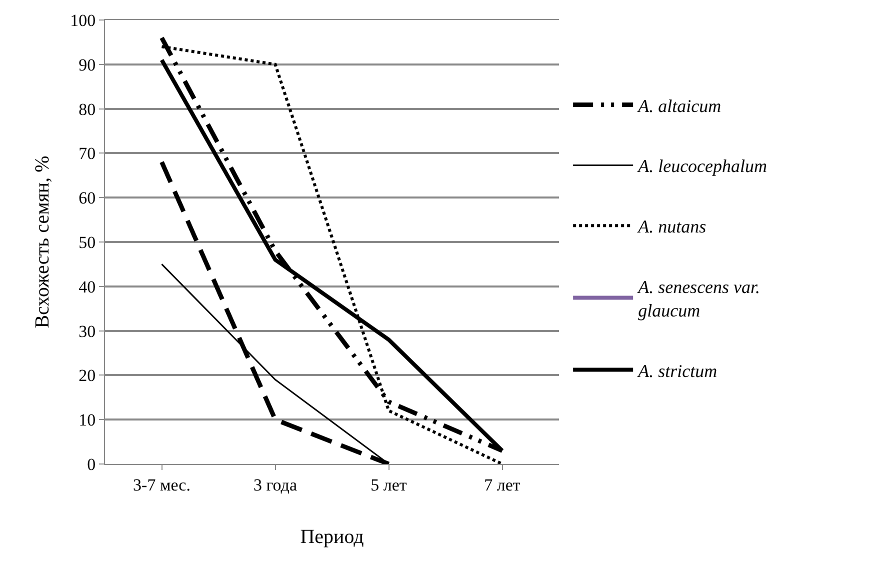 This screenshot has height=562, width=869. What do you see at coordinates (275, 484) in the screenshot?
I see `x-tick-label: 3 года` at bounding box center [275, 484].